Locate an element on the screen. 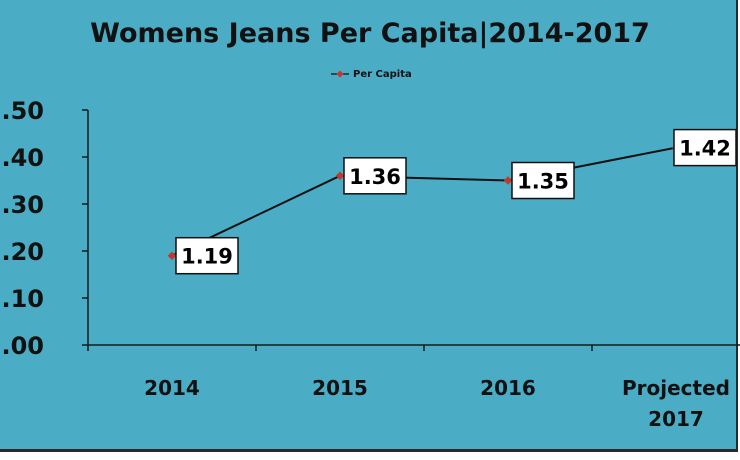  legend-line-marker-icon is located at coordinates (340, 74).